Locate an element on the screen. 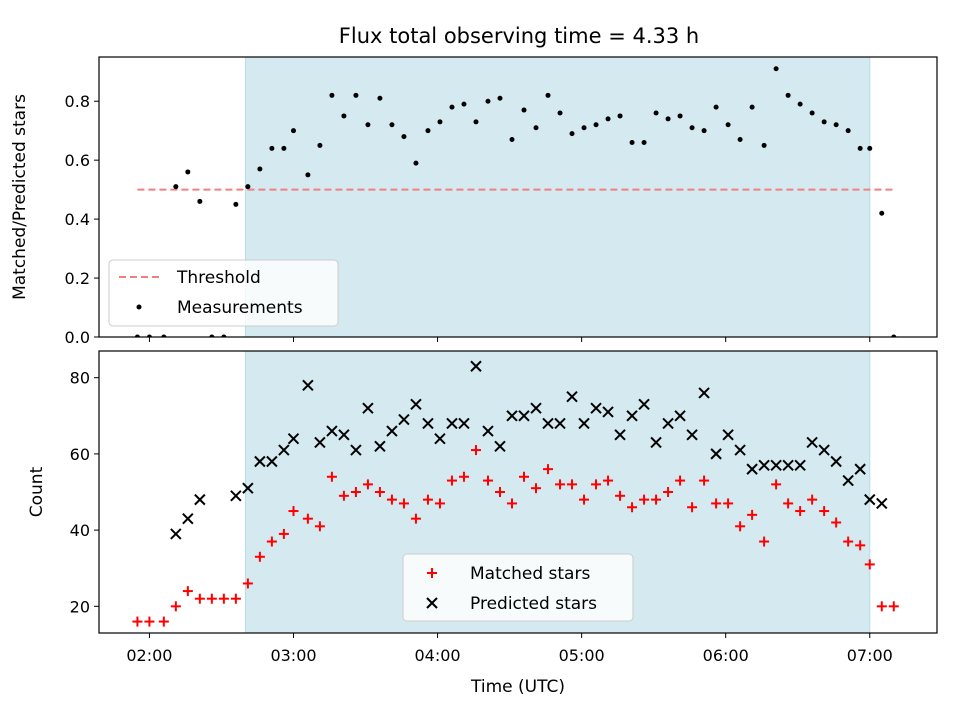 The height and width of the screenshot is (720, 960). x-tick-label: 04:00 is located at coordinates (438, 655).